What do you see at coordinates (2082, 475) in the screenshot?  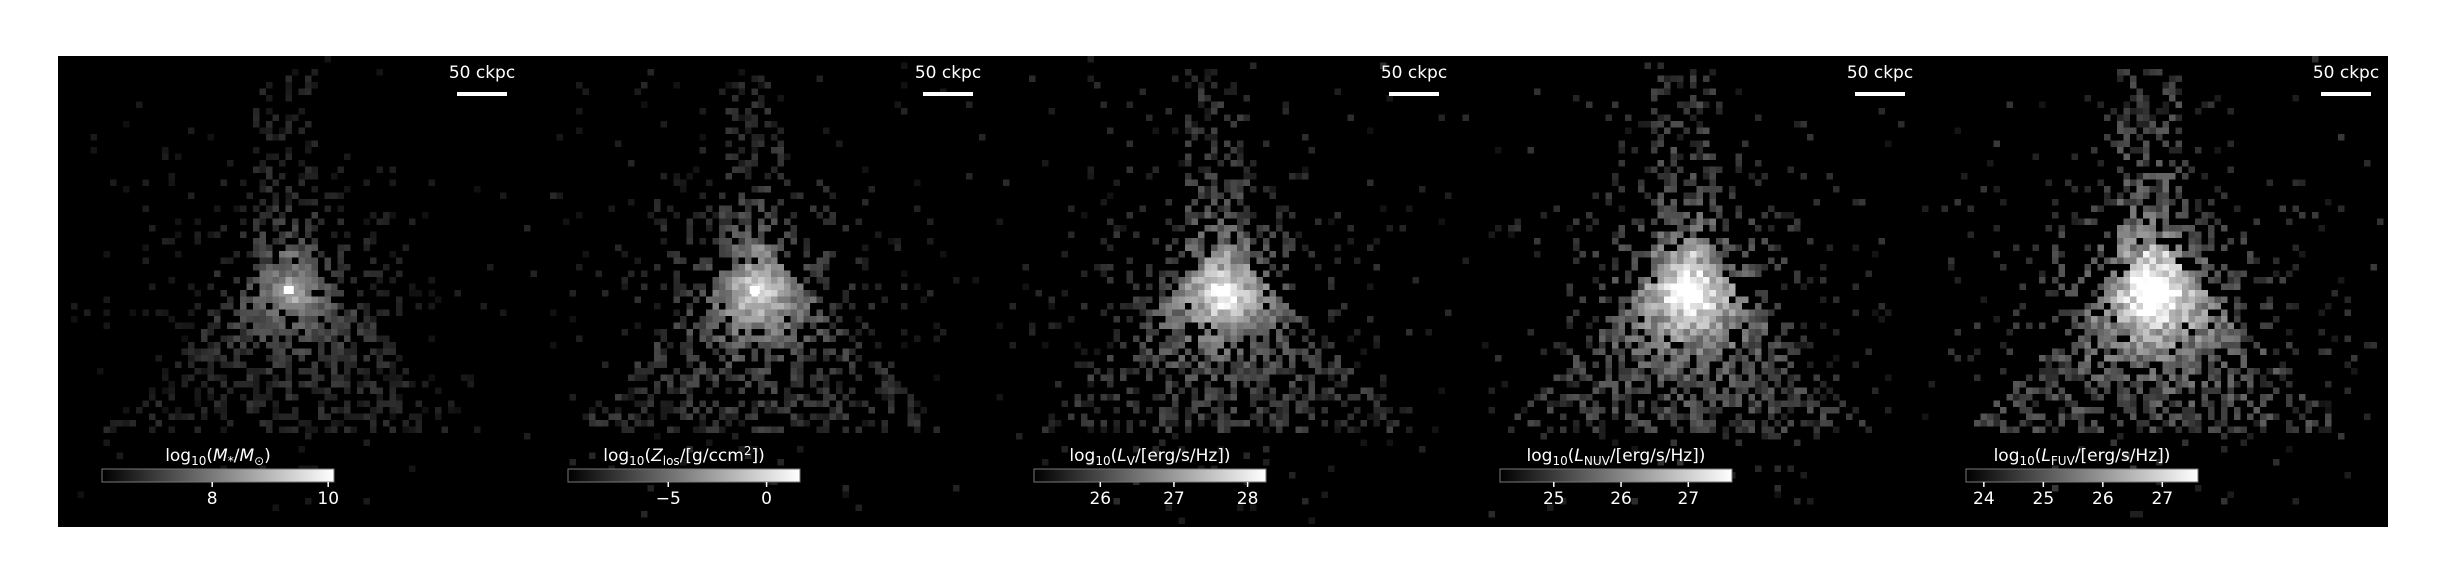 I see `colorbar` at bounding box center [2082, 475].